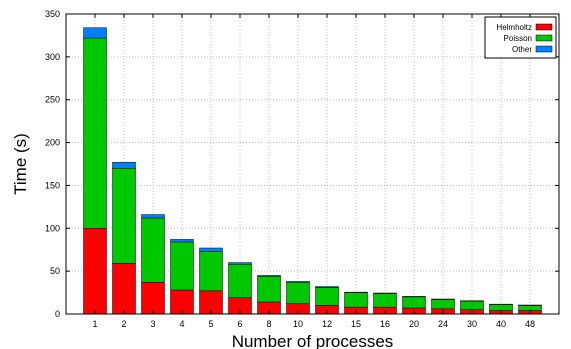 The height and width of the screenshot is (349, 571). What do you see at coordinates (514, 27) in the screenshot?
I see `legend-label-helmholtz: Helmholtz` at bounding box center [514, 27].